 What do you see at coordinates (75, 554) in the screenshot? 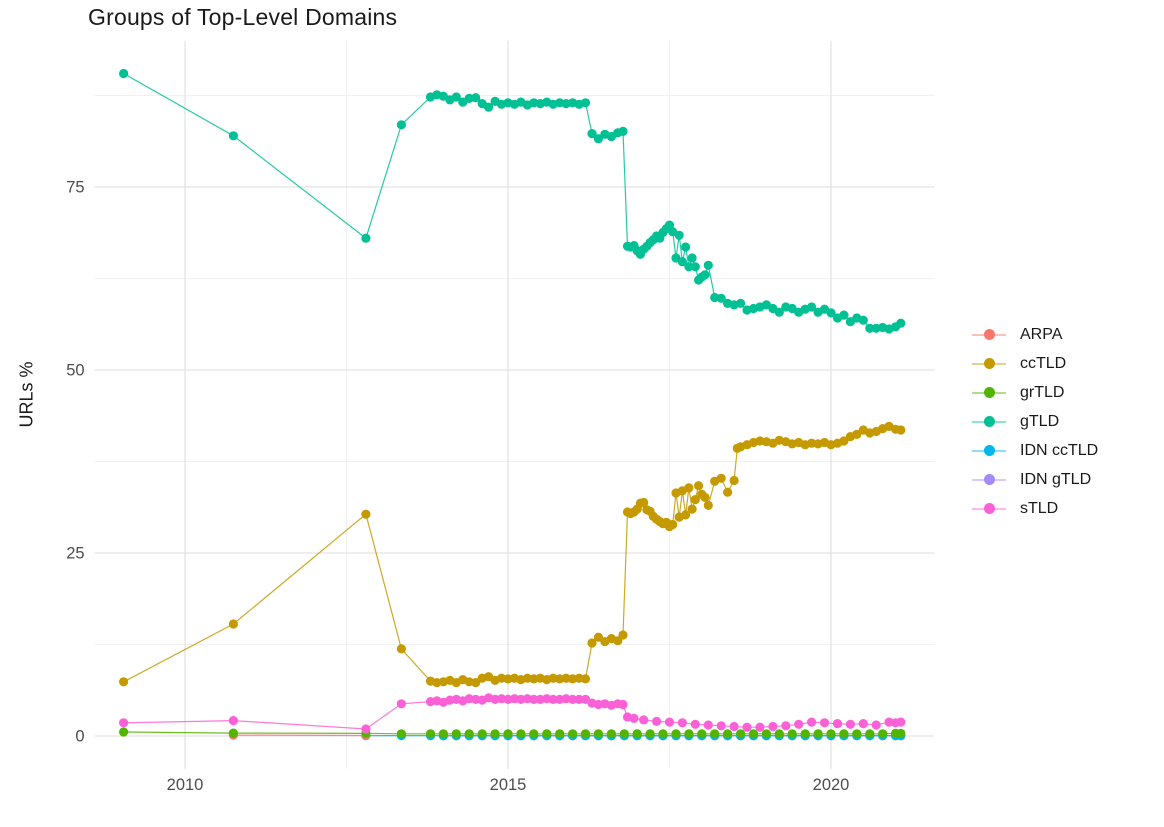
I see `svg-text: 25` at bounding box center [75, 554].